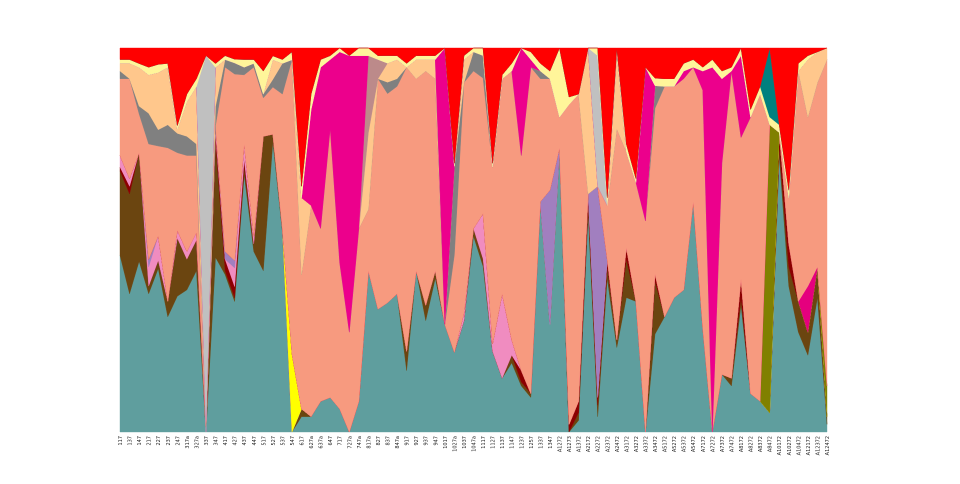 The image size is (960, 484). I want to click on x-tick-label: 727a, so click(350, 442).